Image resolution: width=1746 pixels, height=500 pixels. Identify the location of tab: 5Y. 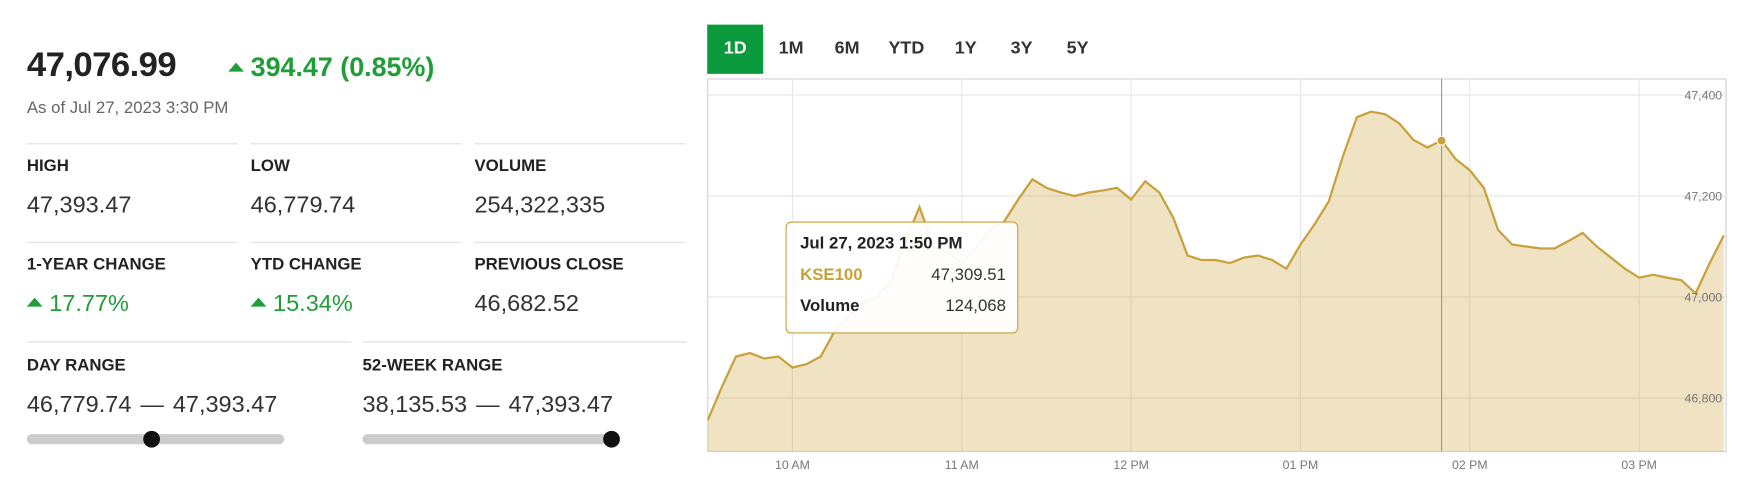
(1077, 49).